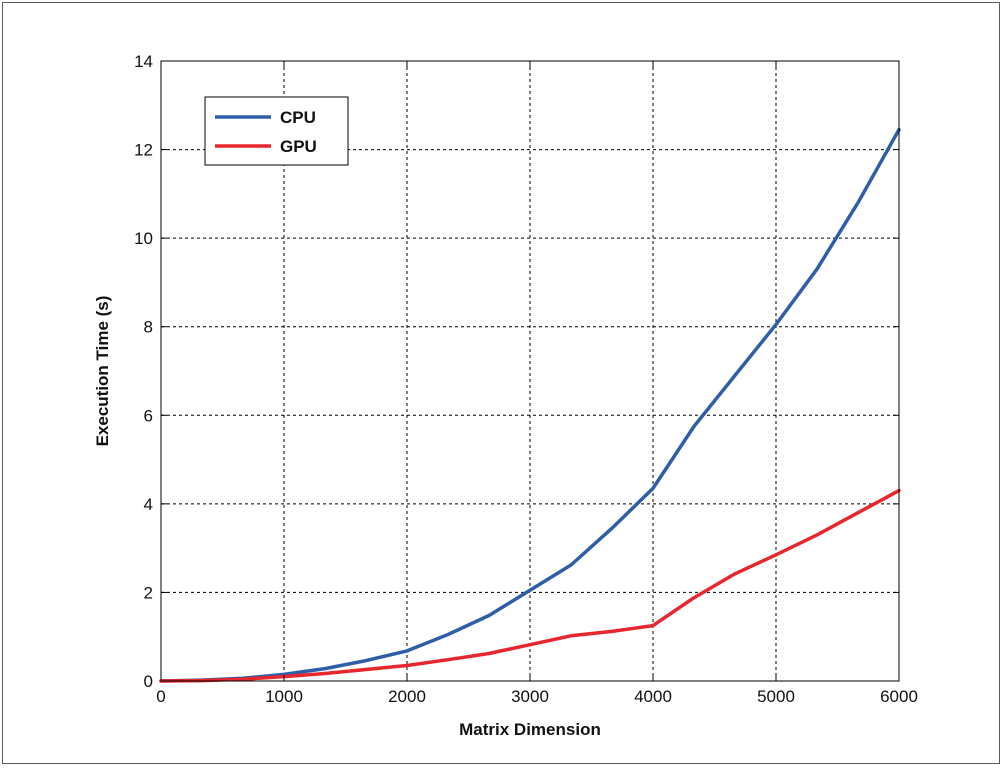  What do you see at coordinates (530, 696) in the screenshot?
I see `x-tick-label: 3000` at bounding box center [530, 696].